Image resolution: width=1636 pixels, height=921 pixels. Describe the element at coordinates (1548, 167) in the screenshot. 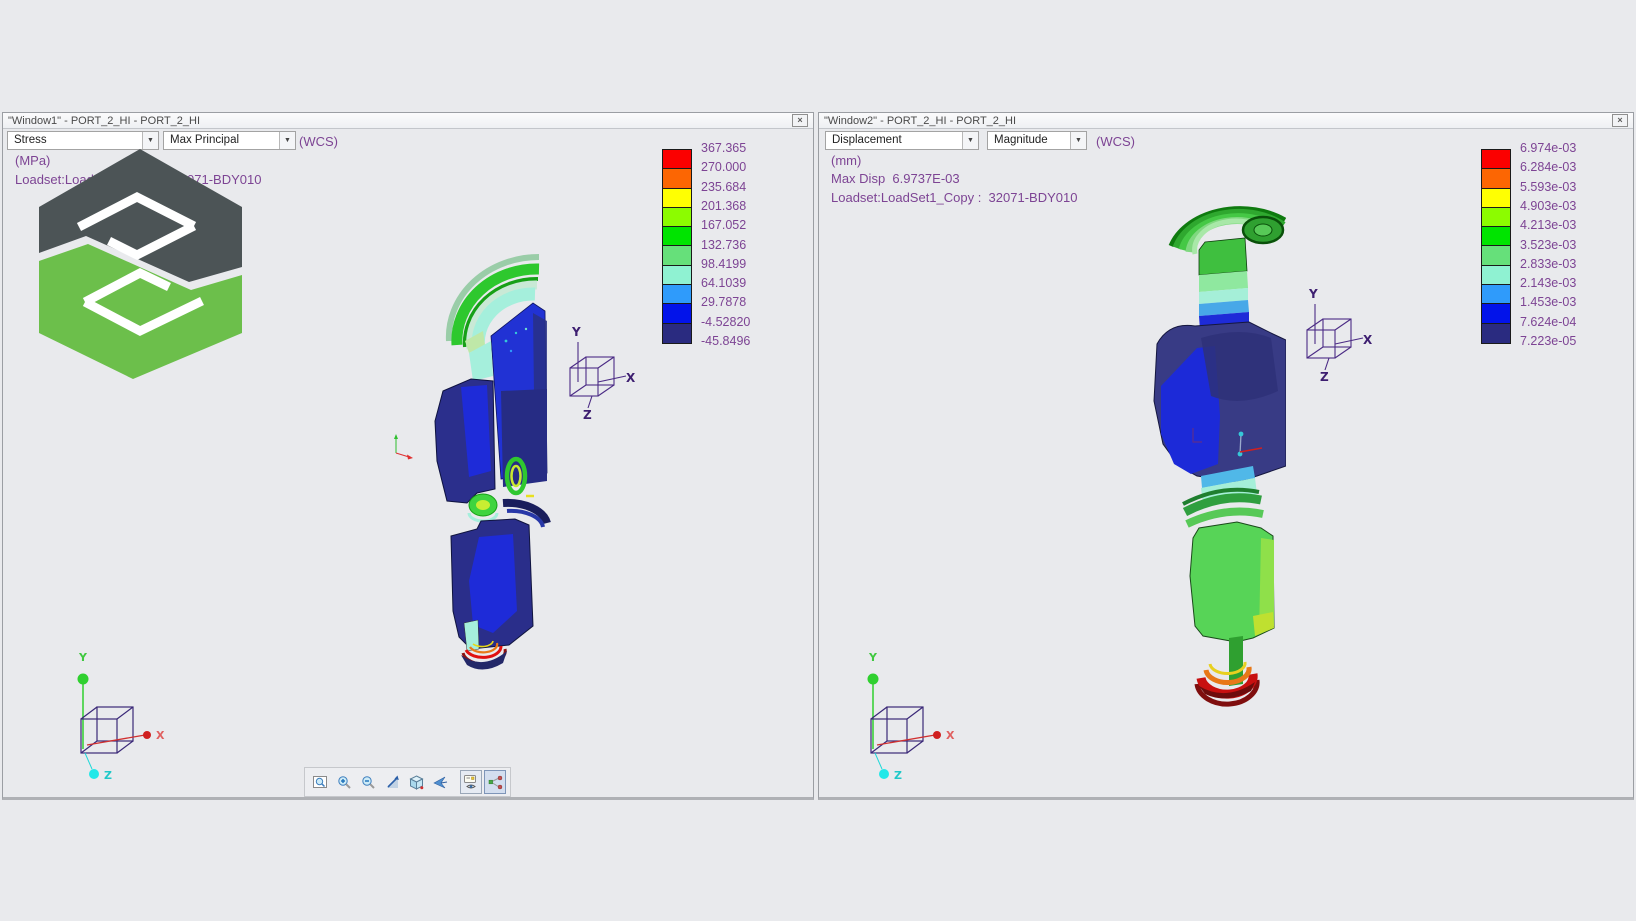

I see `legend-label: 6.284e-03` at that location.